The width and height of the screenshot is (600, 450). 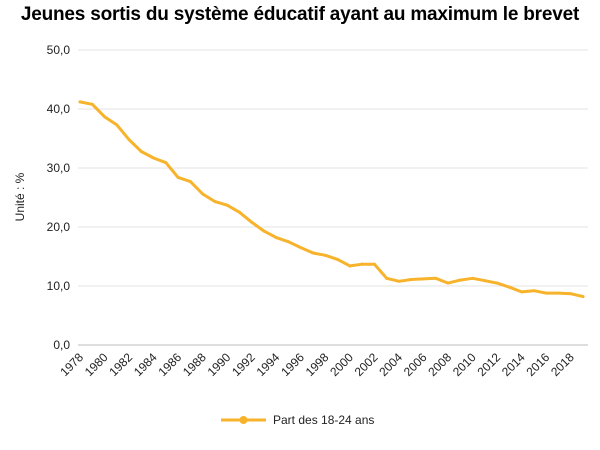 I want to click on x-tick-label: 2016, so click(x=538, y=364).